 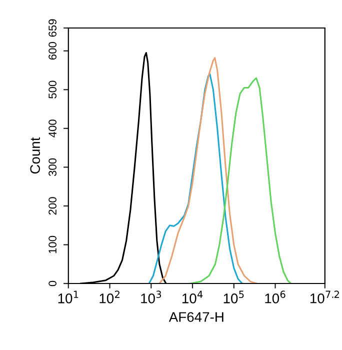 I want to click on y-tick-label: 659, so click(x=52, y=28).